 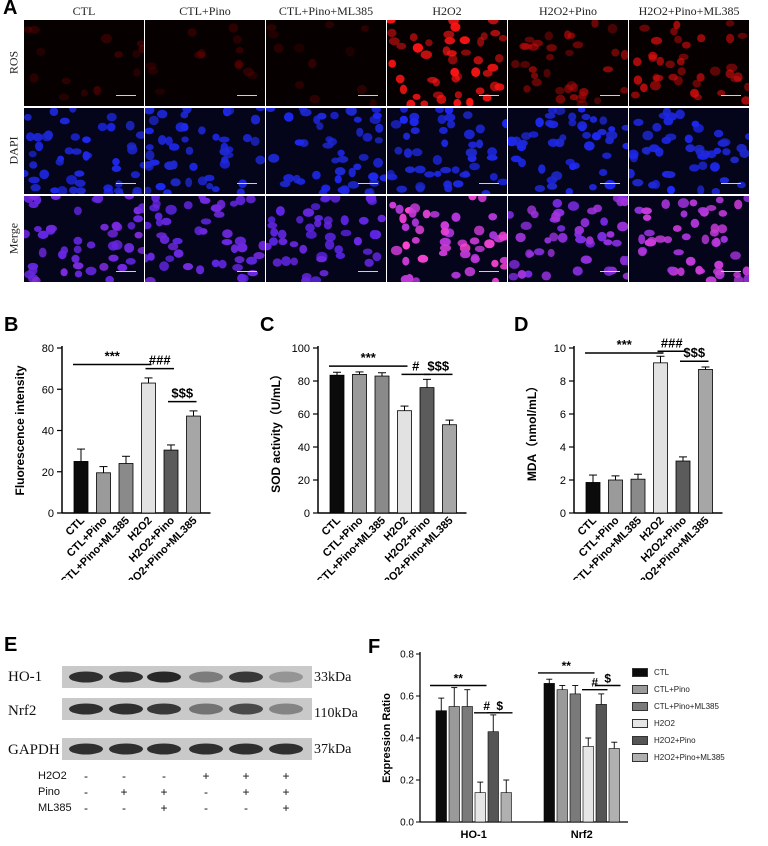 I want to click on significance-label: #, so click(x=486, y=706).